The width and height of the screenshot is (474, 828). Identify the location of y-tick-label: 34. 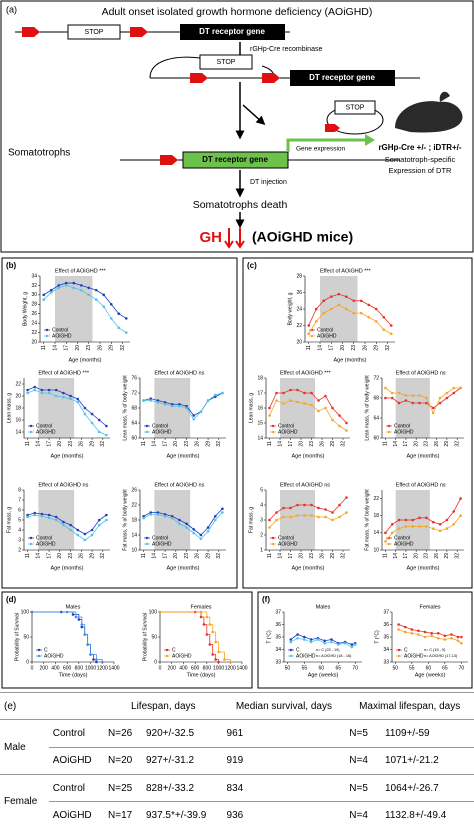
(34, 276).